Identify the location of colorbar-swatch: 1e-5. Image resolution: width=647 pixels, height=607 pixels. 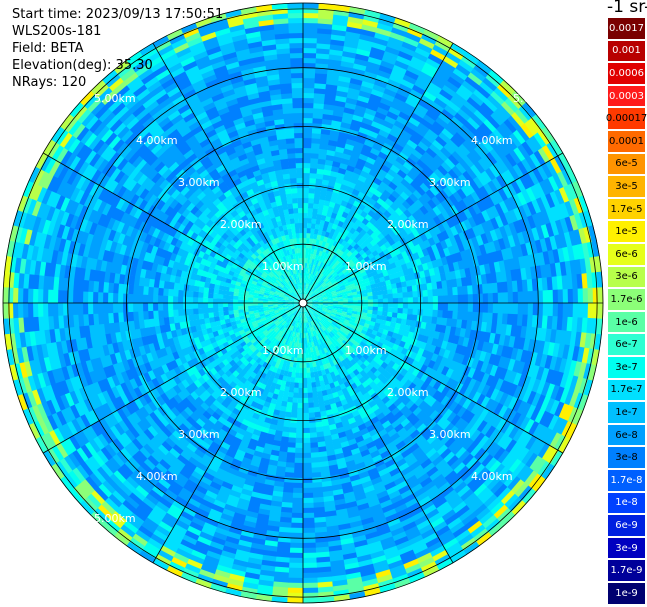
(626, 231).